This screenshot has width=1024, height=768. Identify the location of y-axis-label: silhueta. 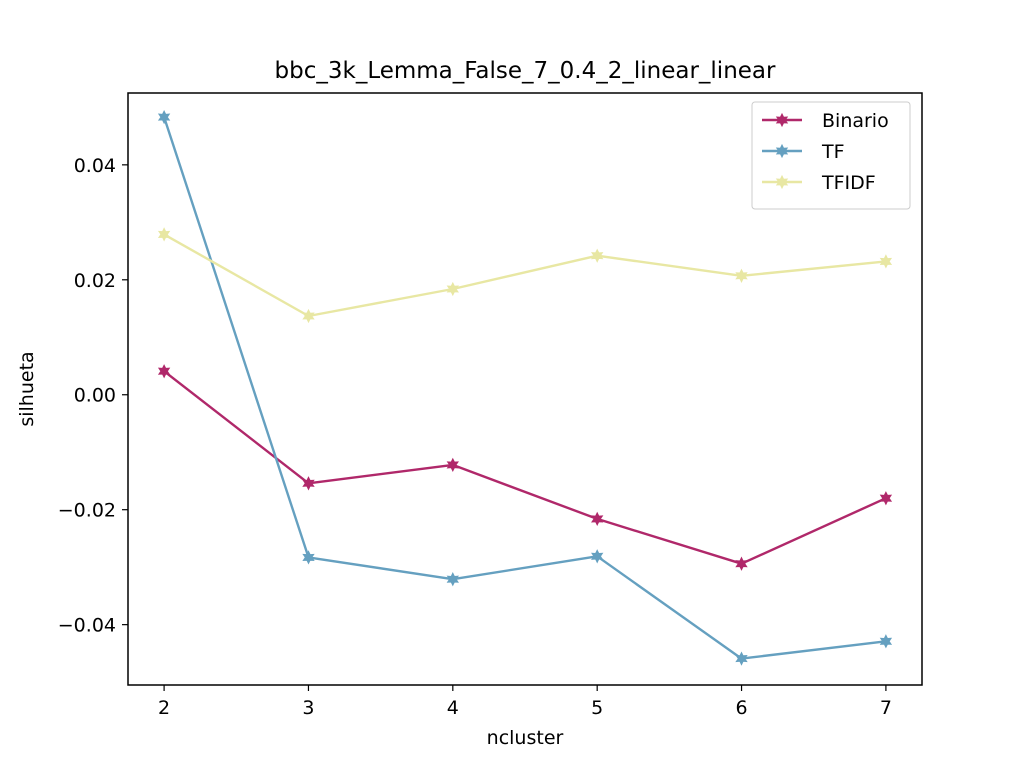
(27, 388).